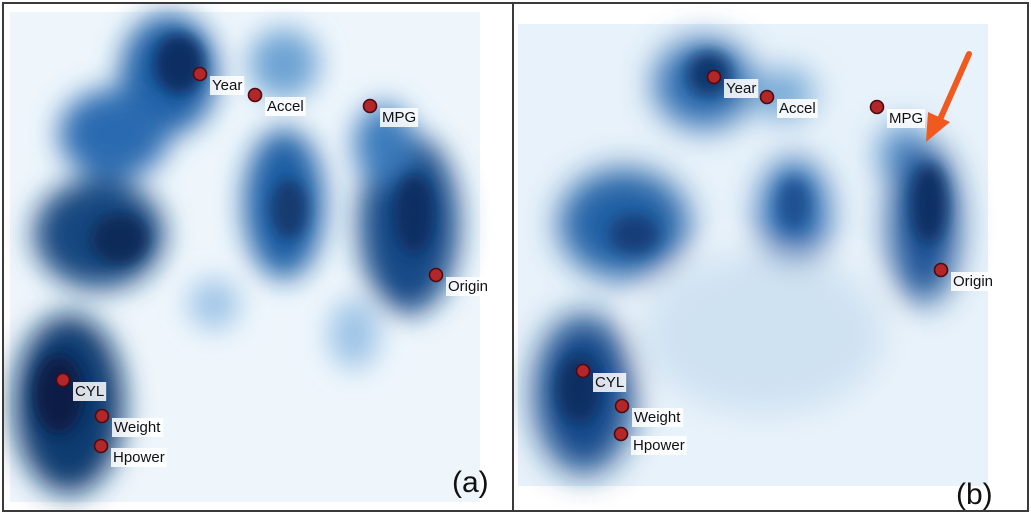 The width and height of the screenshot is (1031, 516). I want to click on panel-label-a: (a), so click(470, 482).